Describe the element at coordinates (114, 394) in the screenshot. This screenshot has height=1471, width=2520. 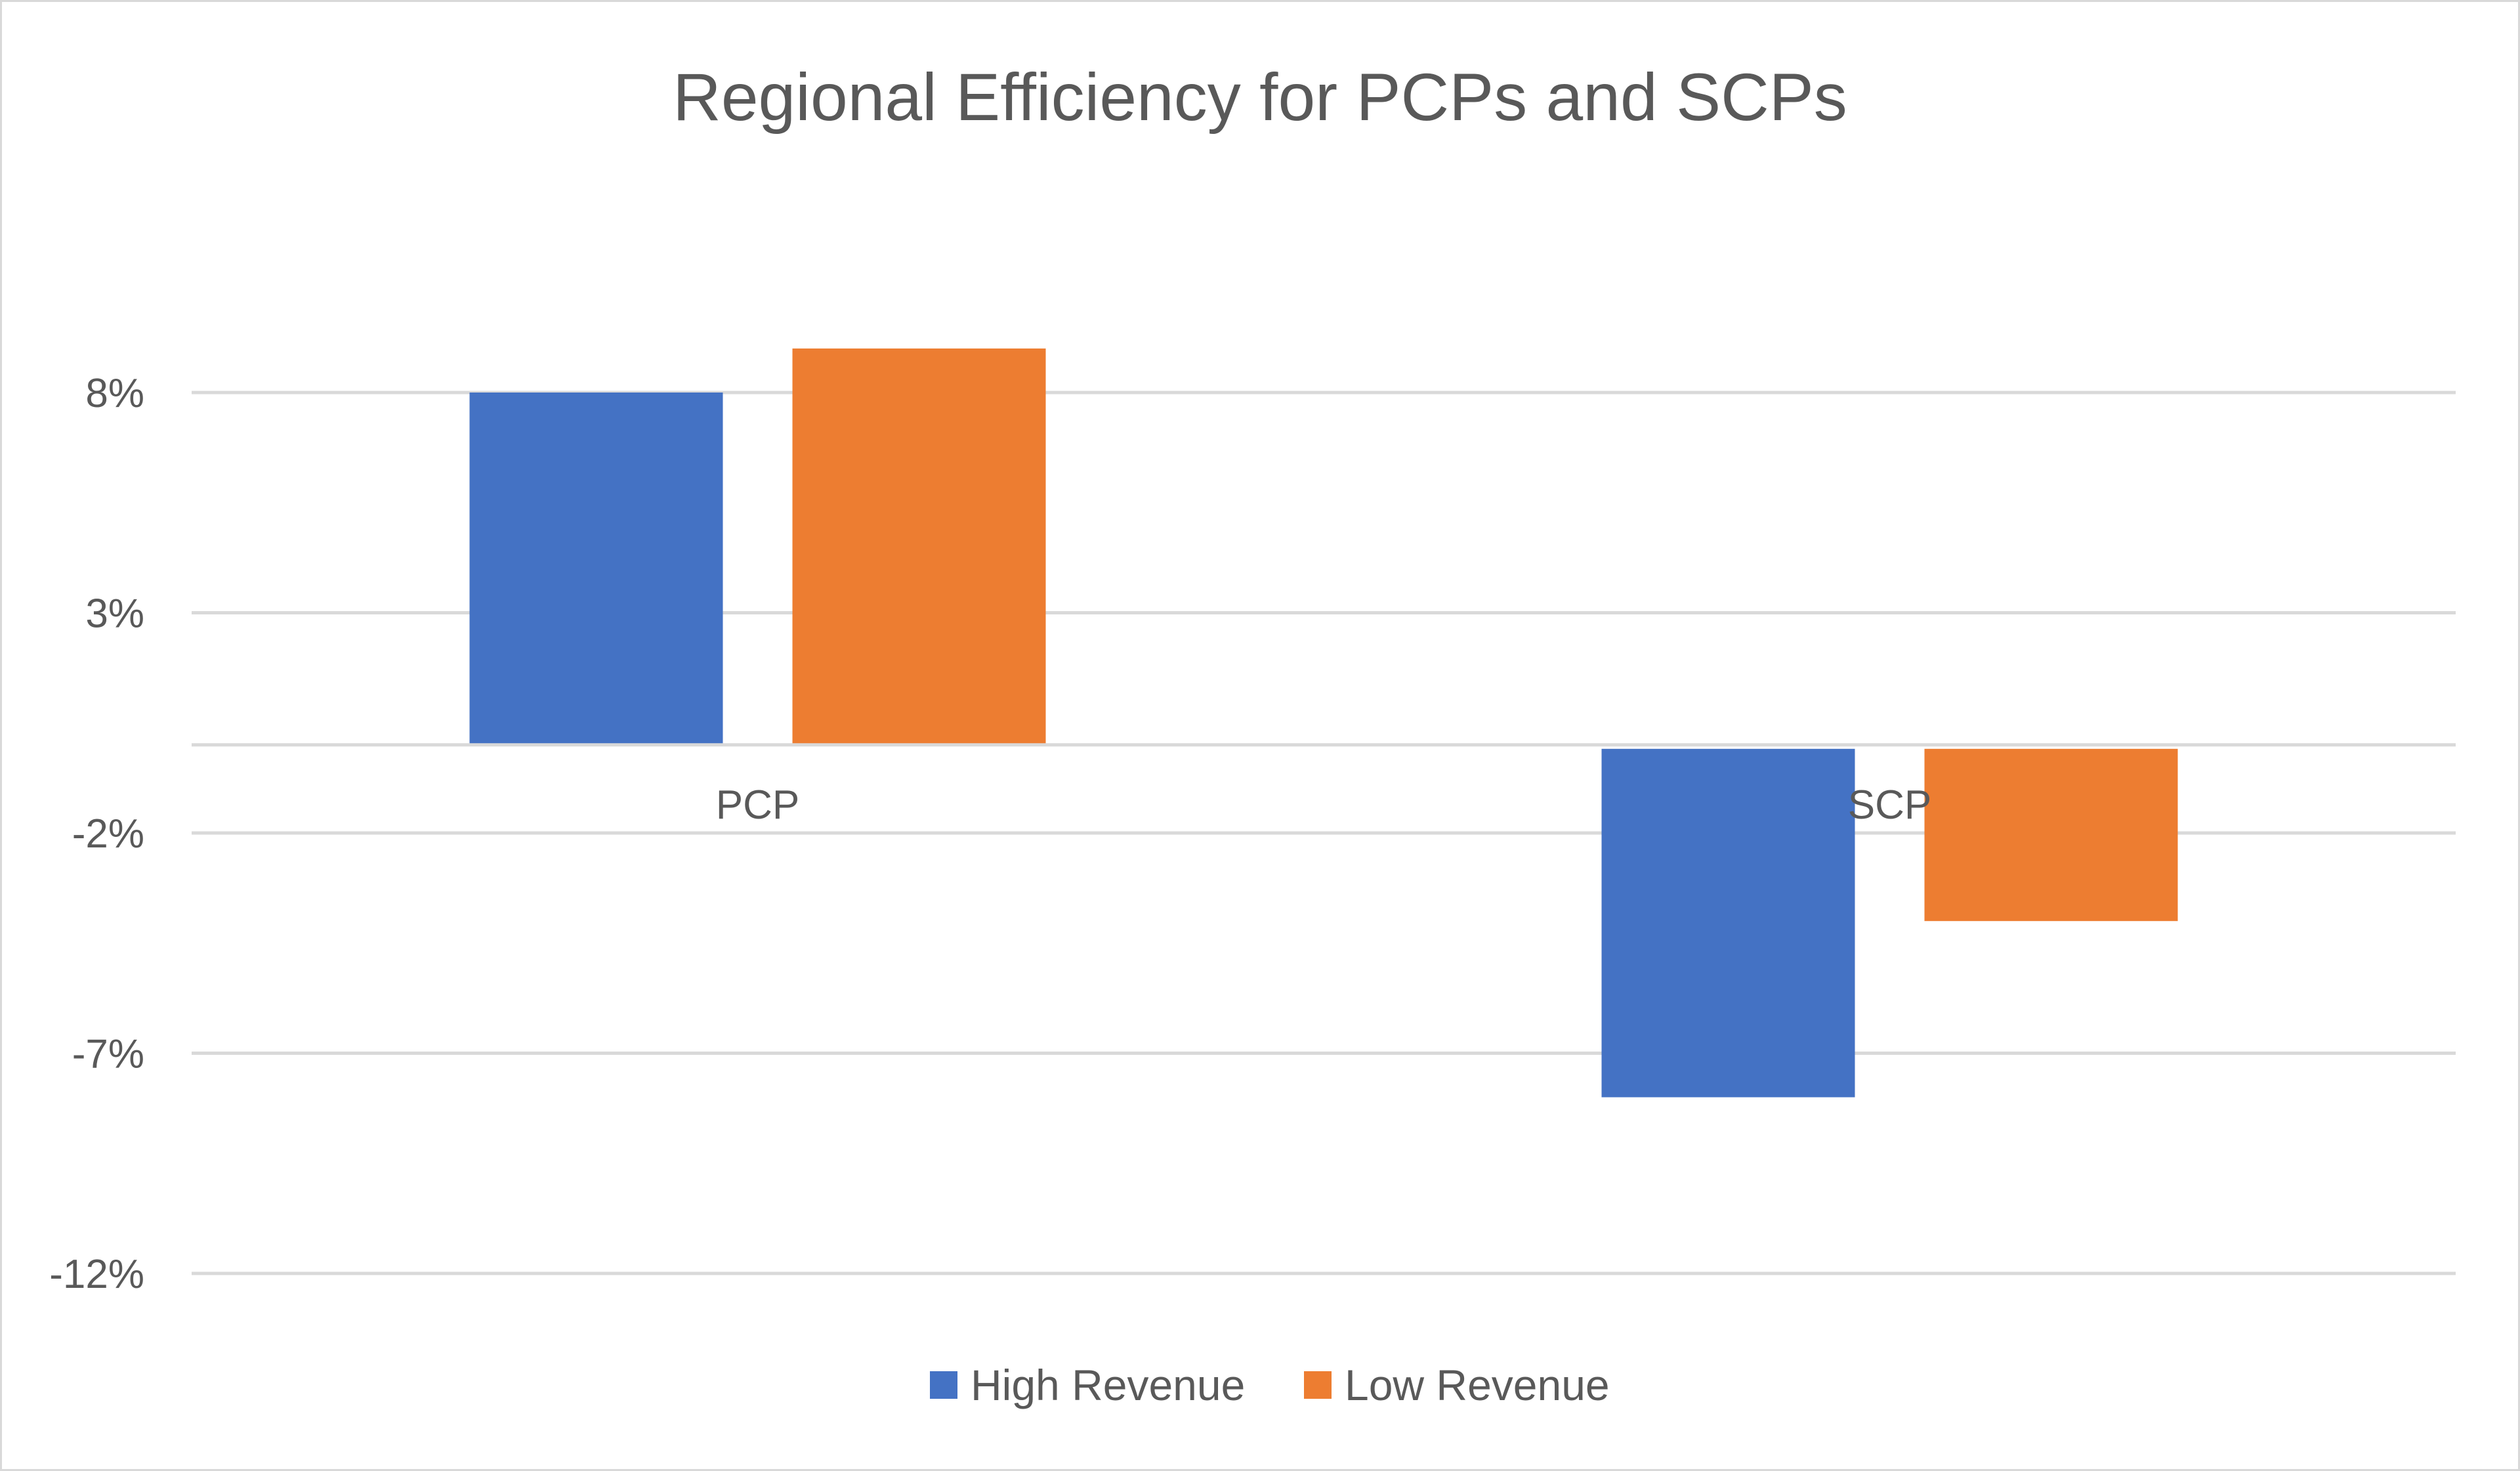
I see `y-tick-label: 8%` at that location.